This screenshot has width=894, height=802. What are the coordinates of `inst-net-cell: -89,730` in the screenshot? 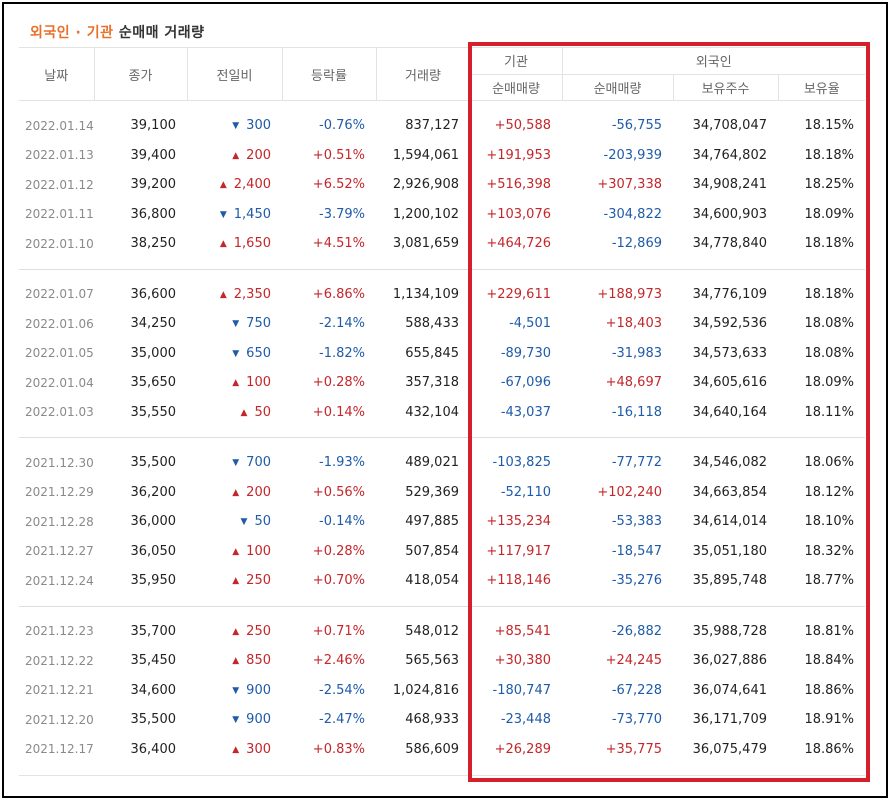 It's located at (525, 353).